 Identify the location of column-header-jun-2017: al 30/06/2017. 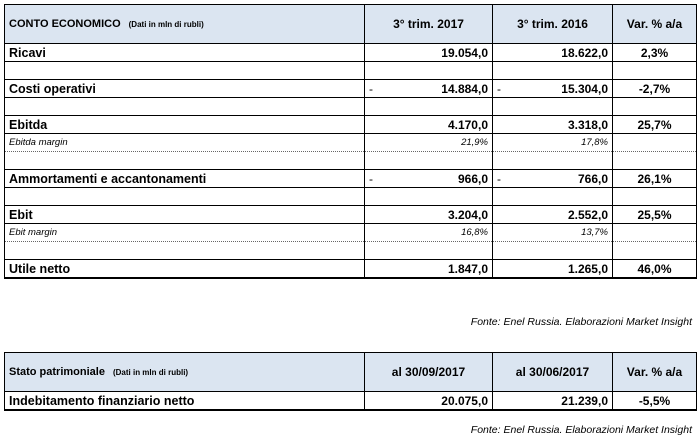
(552, 372).